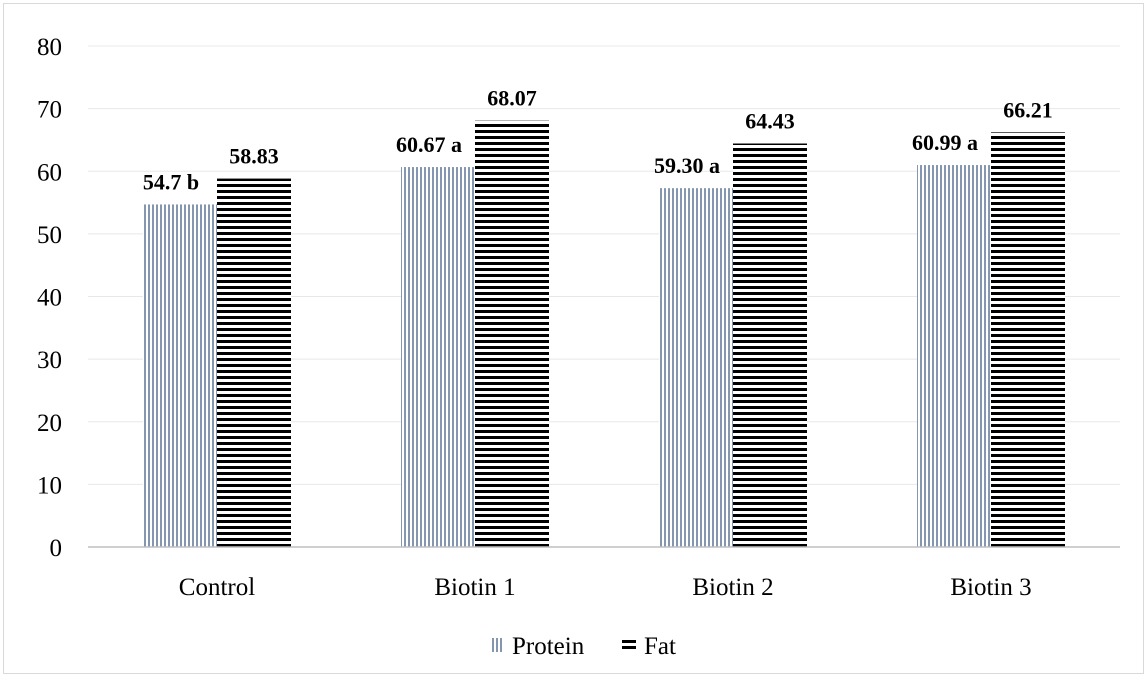 The image size is (1148, 677). Describe the element at coordinates (512, 98) in the screenshot. I see `data-label-fat-1: 68.07` at that location.